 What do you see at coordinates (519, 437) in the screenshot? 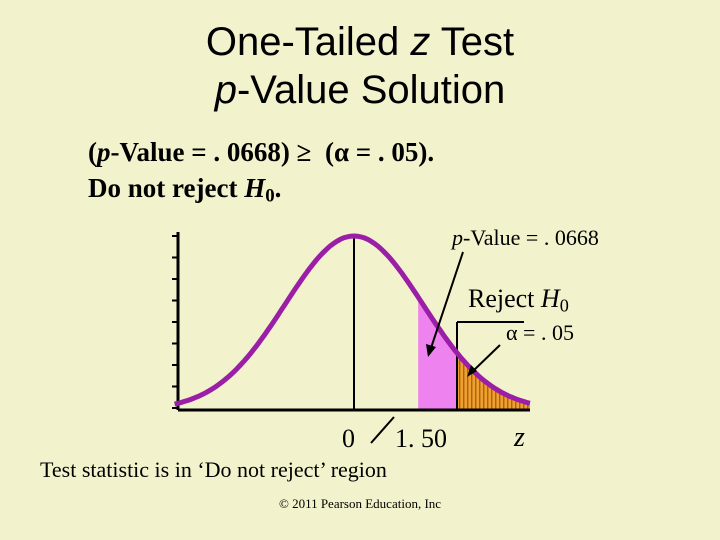
I see `z-axis-label: z` at bounding box center [519, 437].